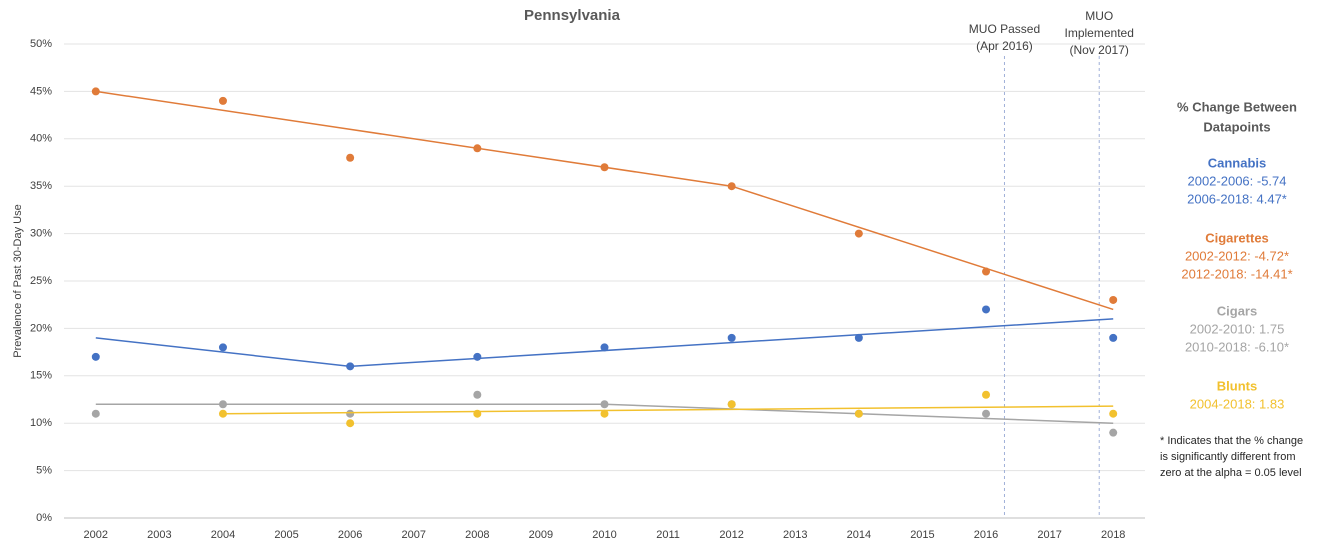  I want to click on panel-series-name: Cigarettes, so click(1237, 237).